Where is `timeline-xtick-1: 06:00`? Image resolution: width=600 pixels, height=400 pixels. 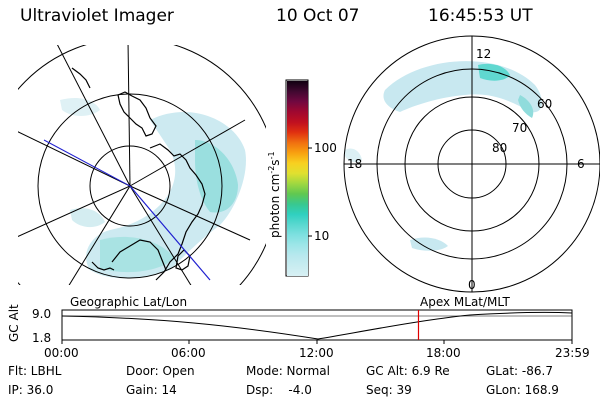 timeline-xtick-1: 06:00 is located at coordinates (188, 353).